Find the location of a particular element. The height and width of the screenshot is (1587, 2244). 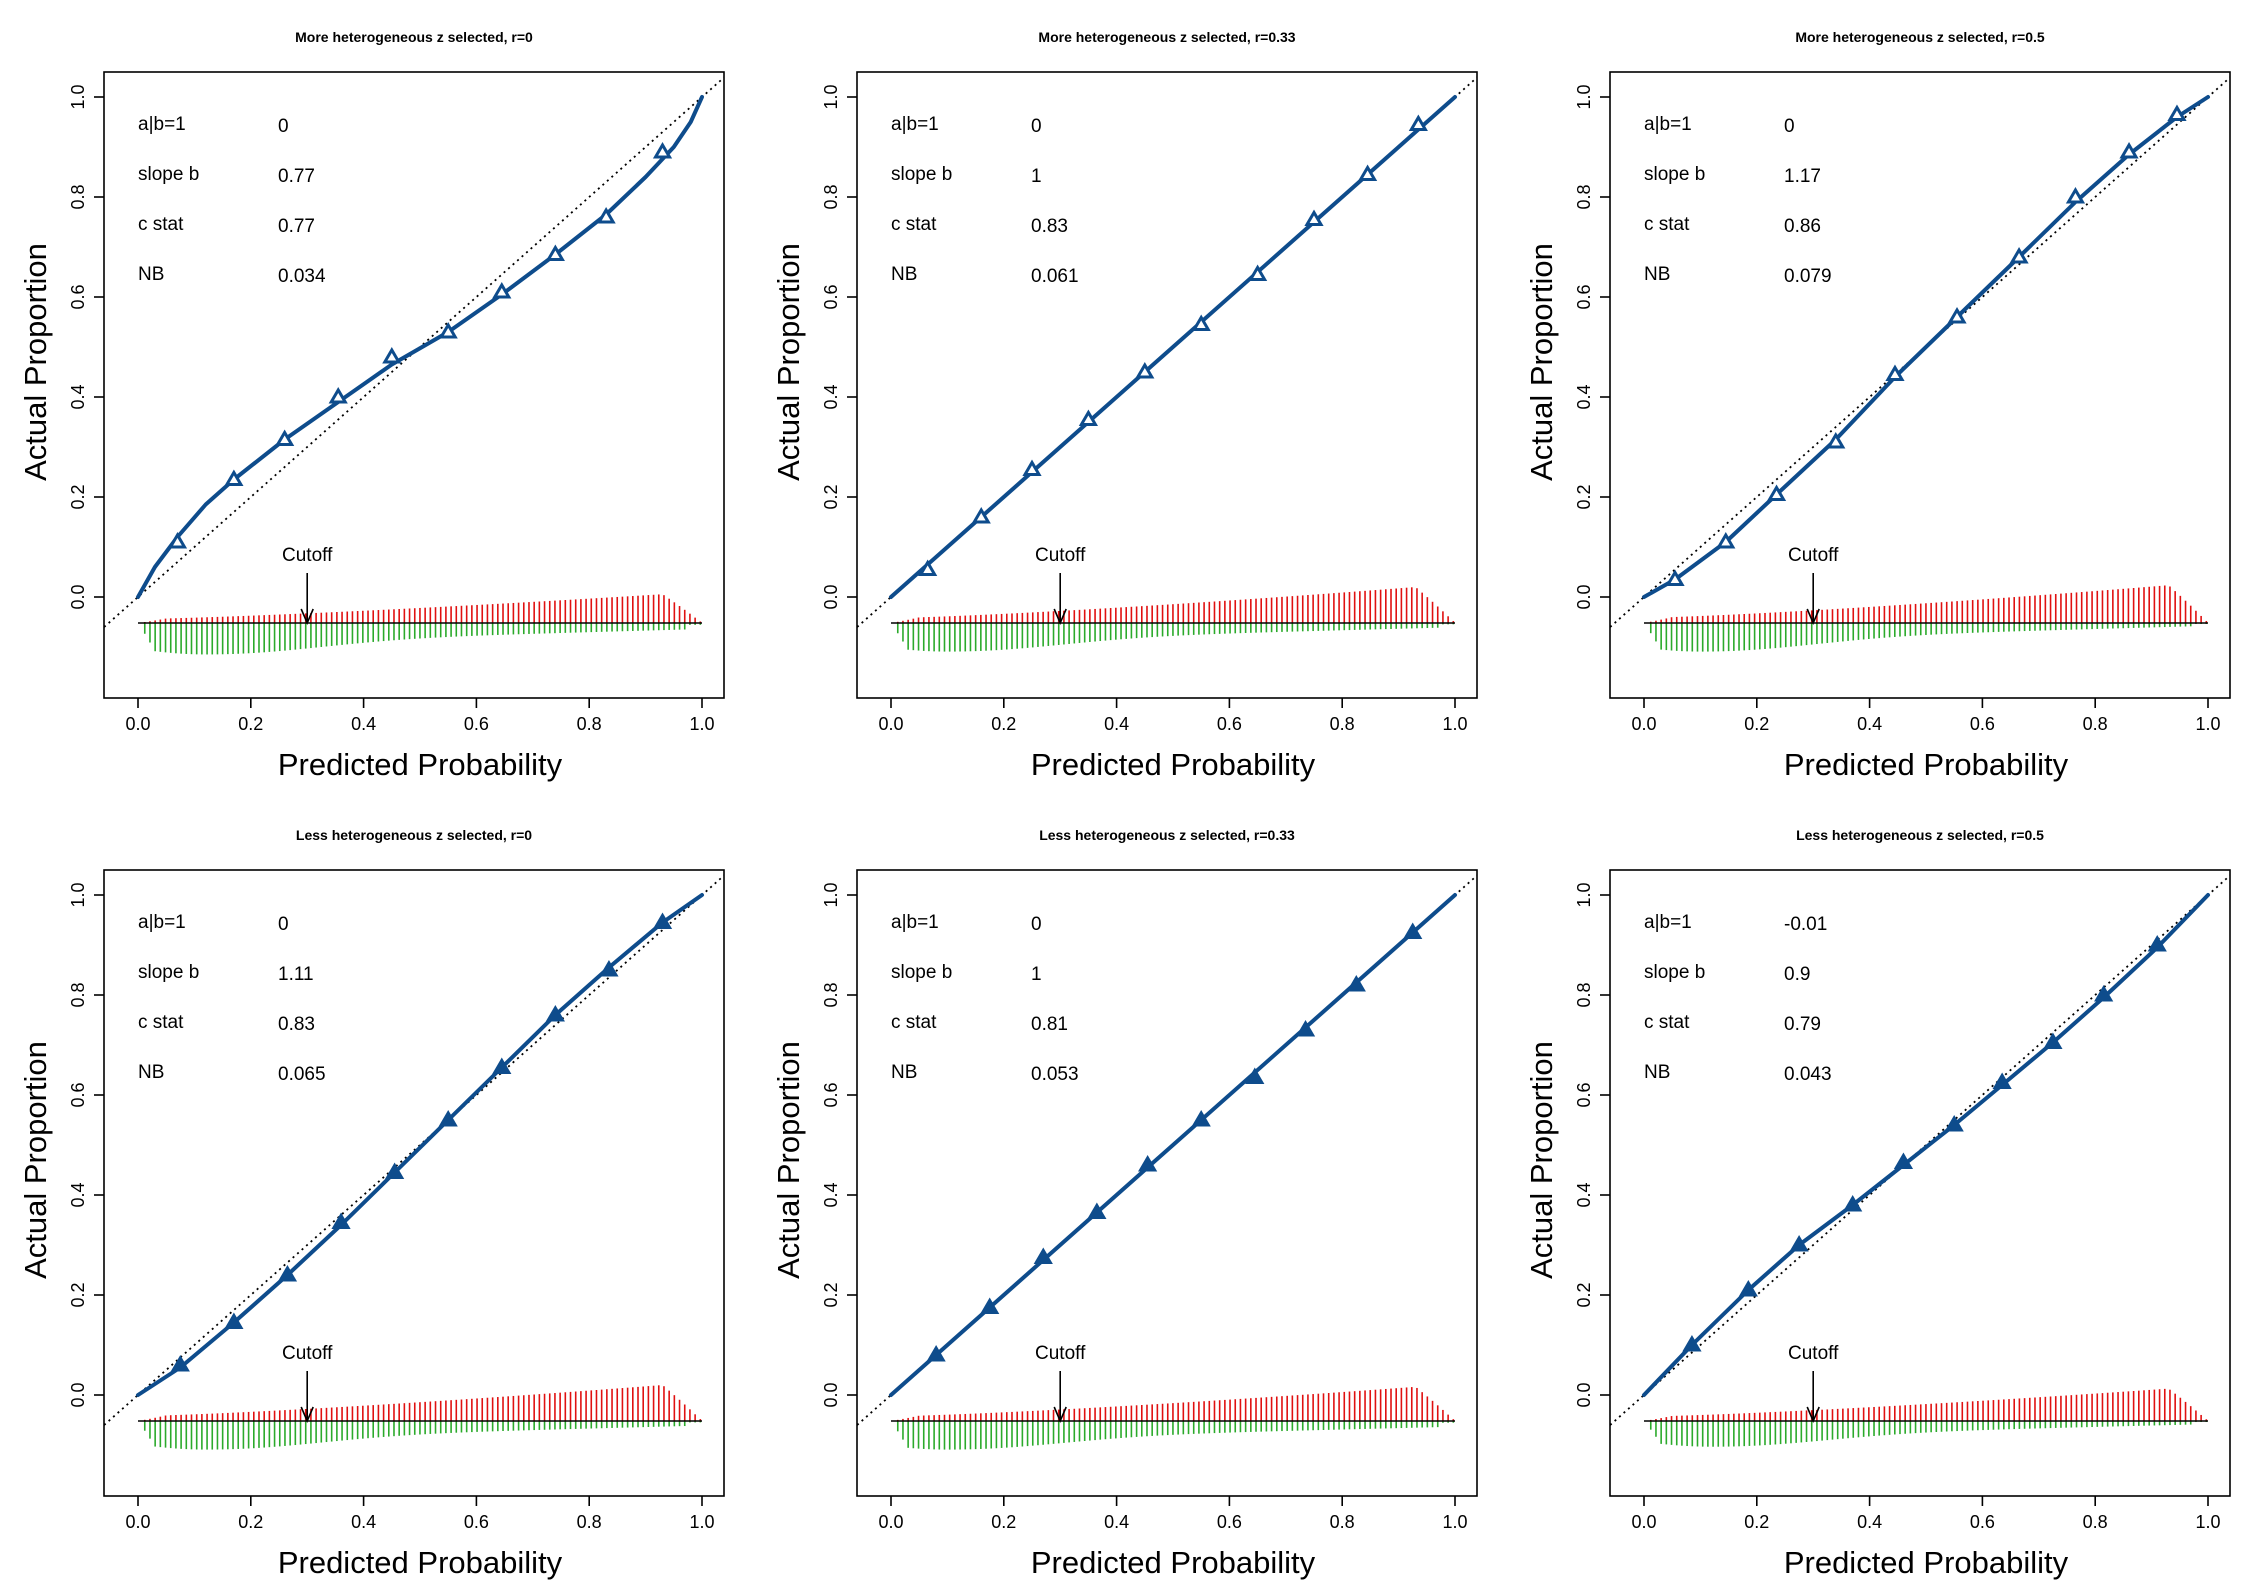

stat-value: 0.079 is located at coordinates (1808, 276).